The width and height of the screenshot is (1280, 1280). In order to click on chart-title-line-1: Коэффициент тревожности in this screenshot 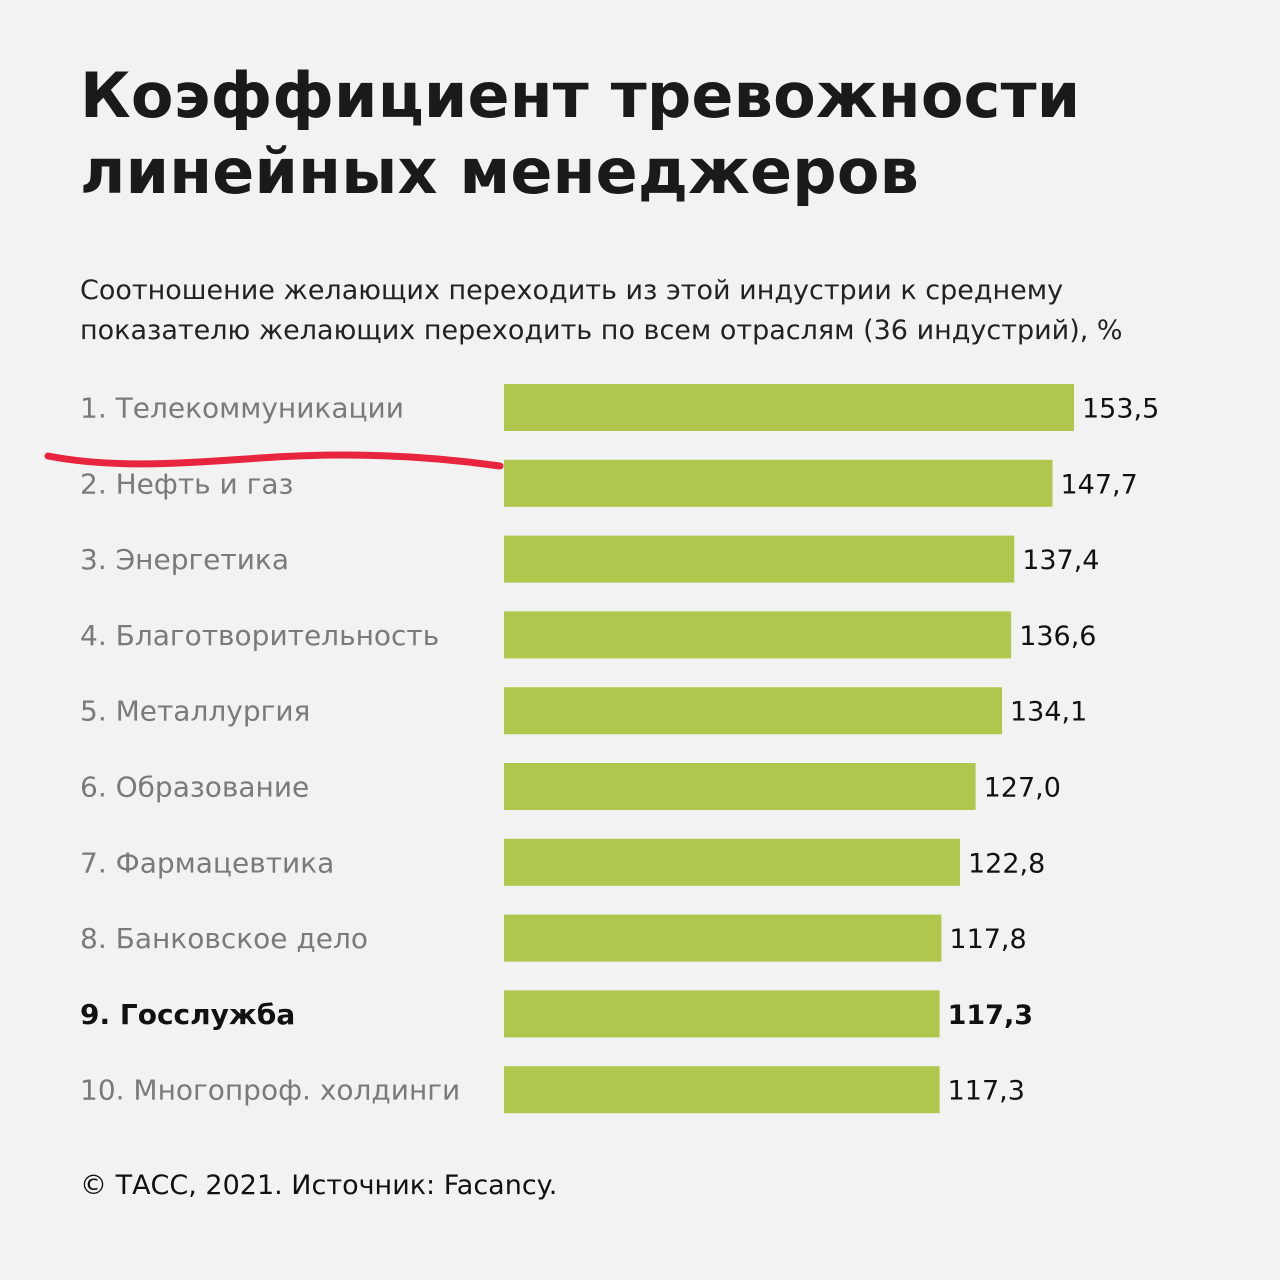, I will do `click(580, 95)`.